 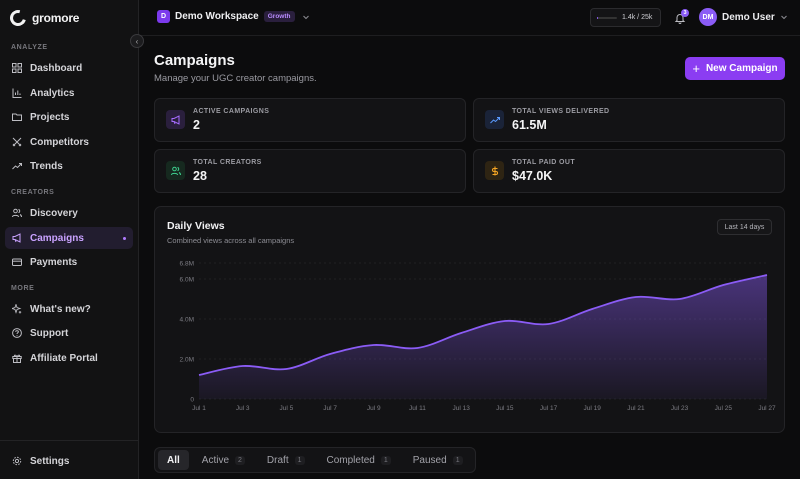 I want to click on sidebar-item-label: Support, so click(x=49, y=333).